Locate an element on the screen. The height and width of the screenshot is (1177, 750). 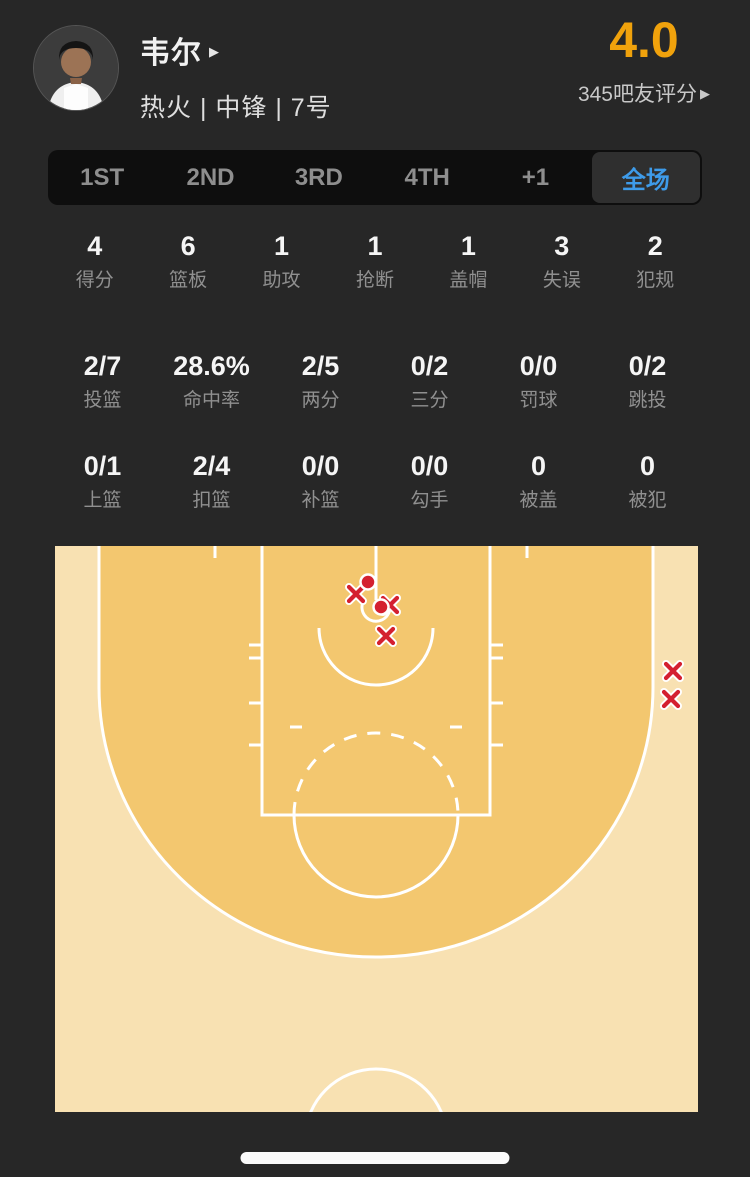
stat-row-main: 4 得分 6 篮板 1 助攻 1 抢断 1 盖帽 3 失误 2 犯规 is located at coordinates (375, 262).